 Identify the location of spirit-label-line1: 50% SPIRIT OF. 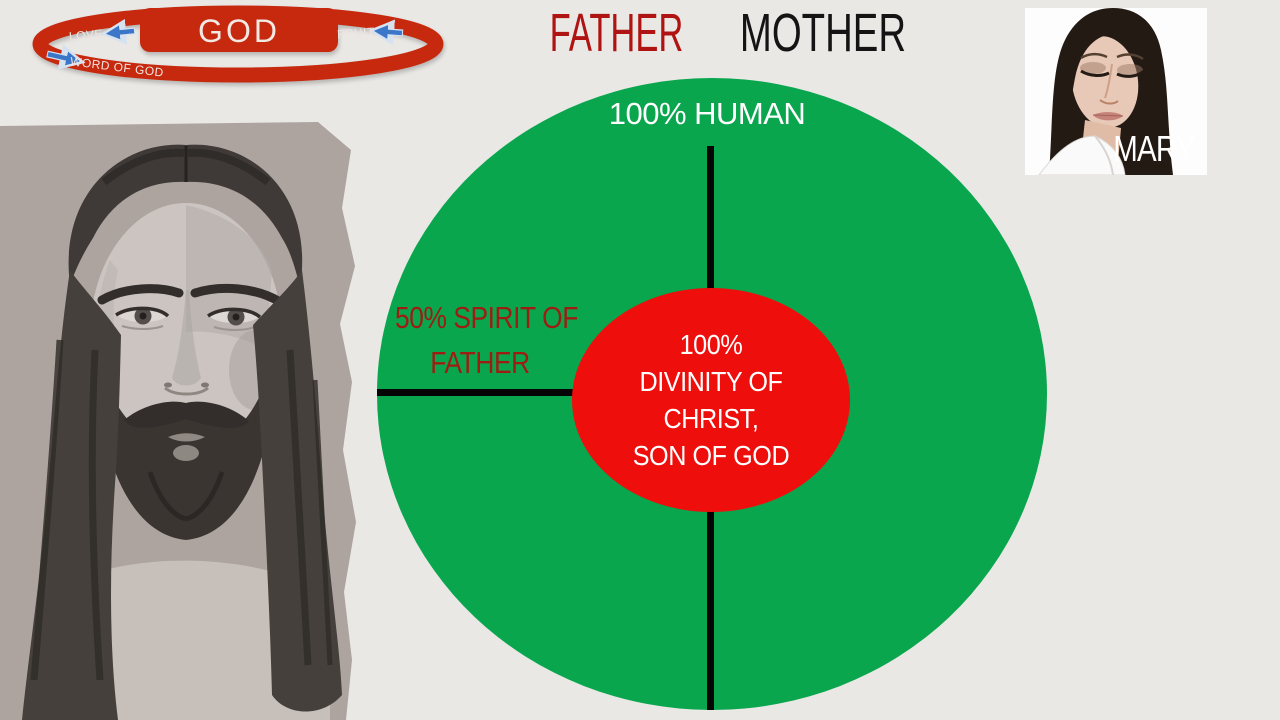
(486, 317).